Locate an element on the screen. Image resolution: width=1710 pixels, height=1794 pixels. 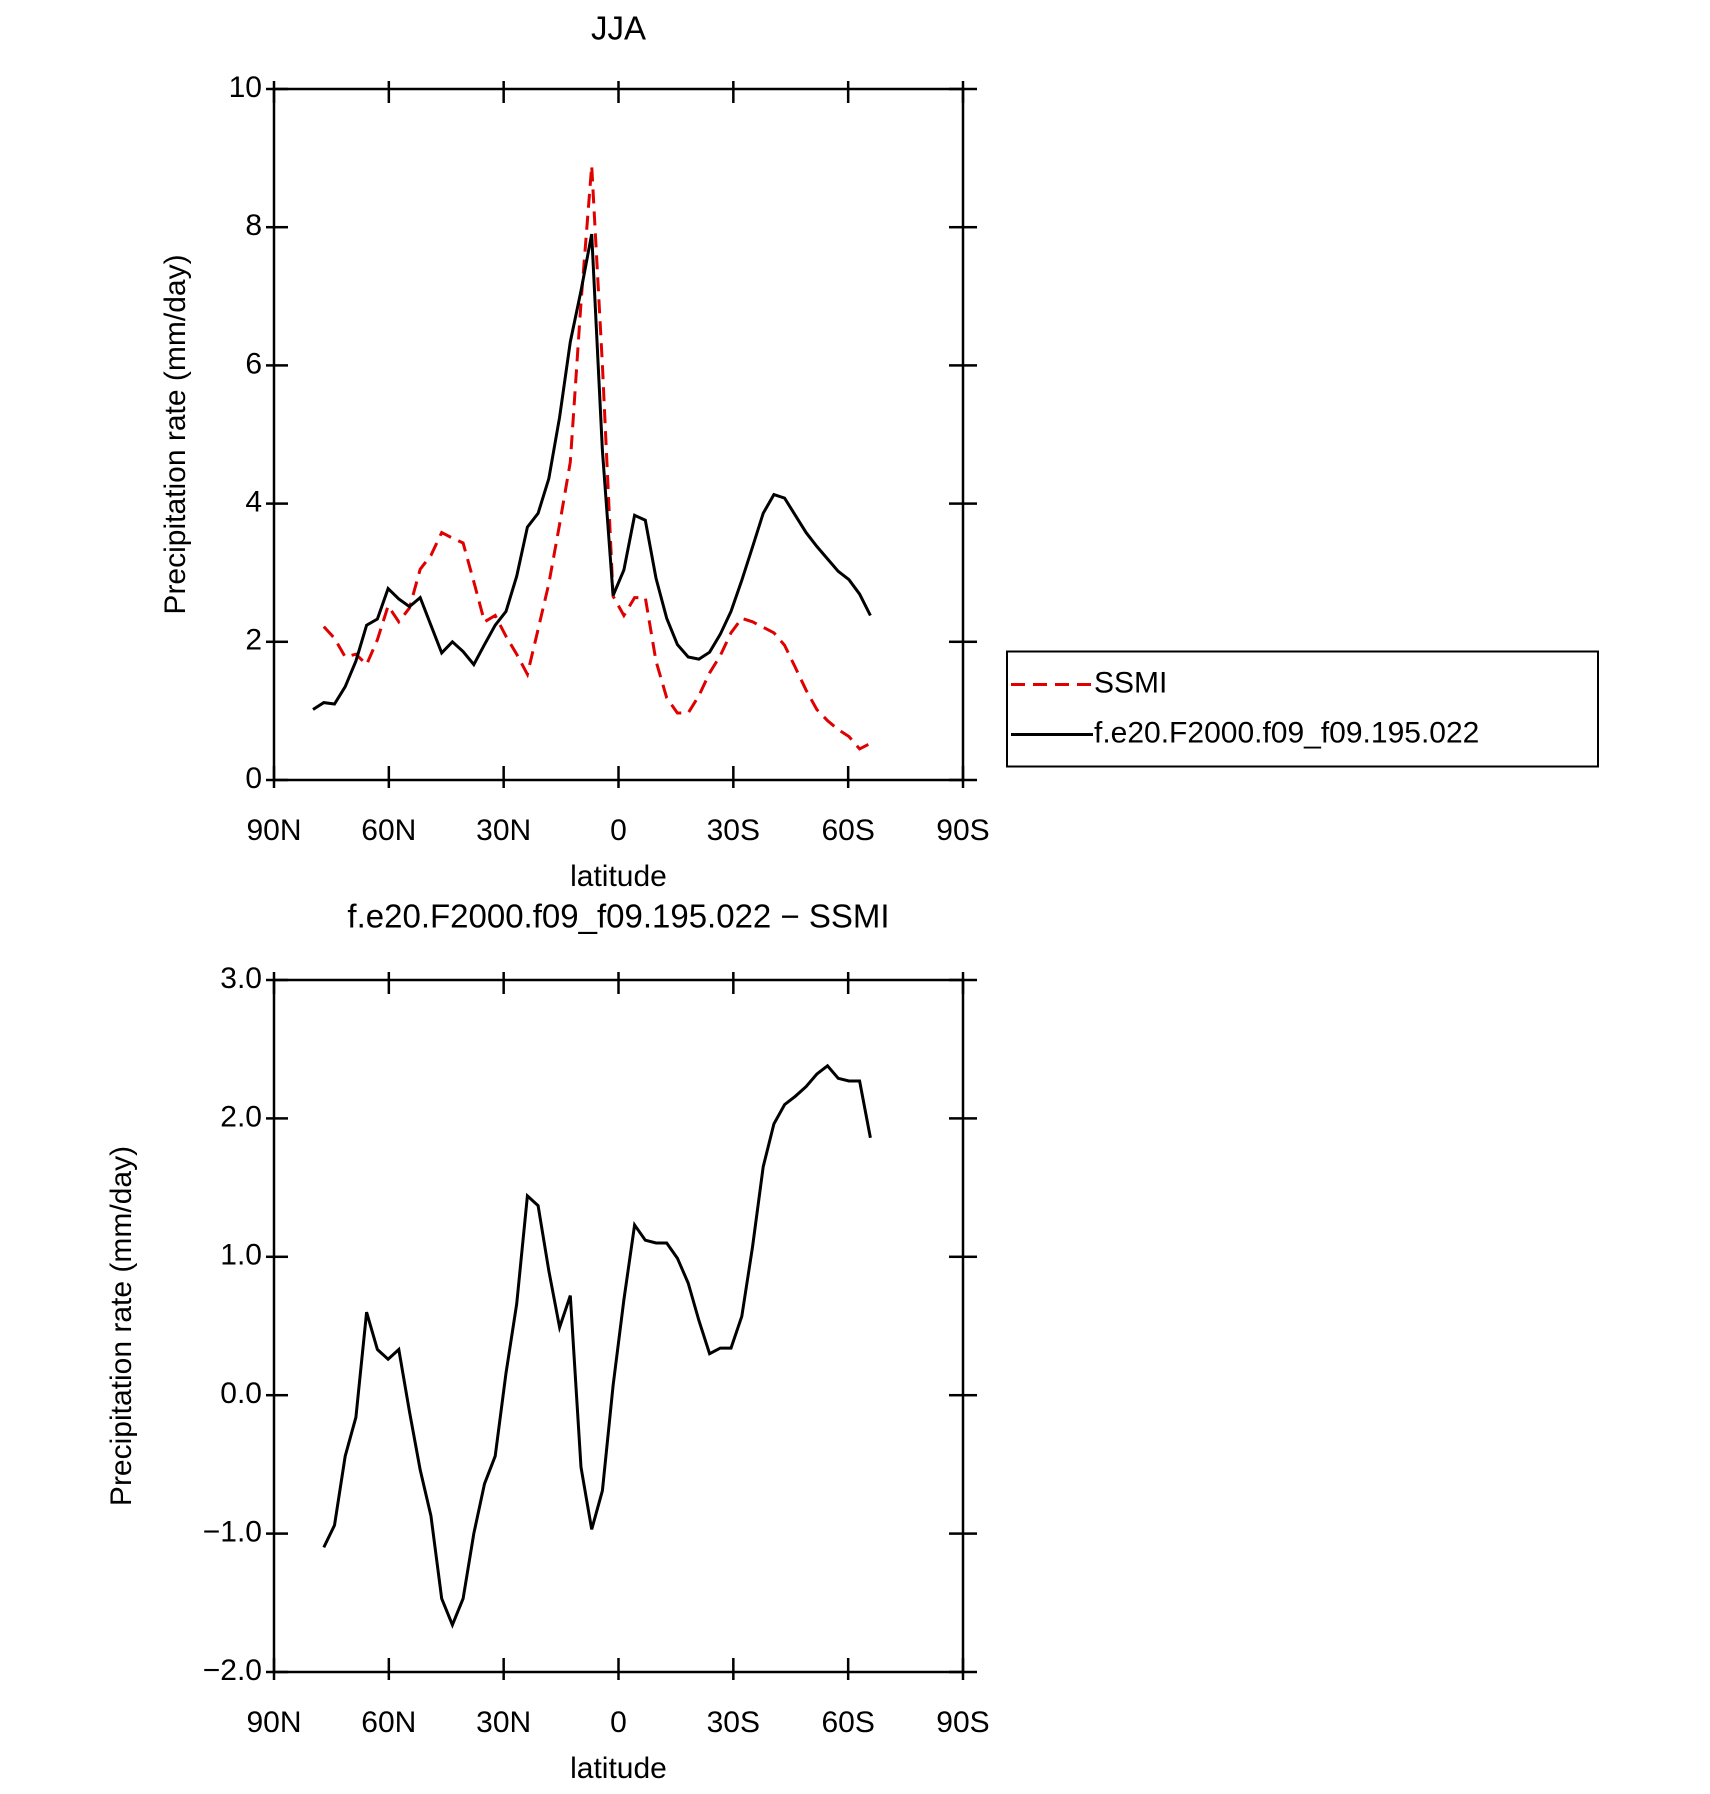
legend-label: f.e20.F2000.f09_f09.195.022 is located at coordinates (1286, 732).